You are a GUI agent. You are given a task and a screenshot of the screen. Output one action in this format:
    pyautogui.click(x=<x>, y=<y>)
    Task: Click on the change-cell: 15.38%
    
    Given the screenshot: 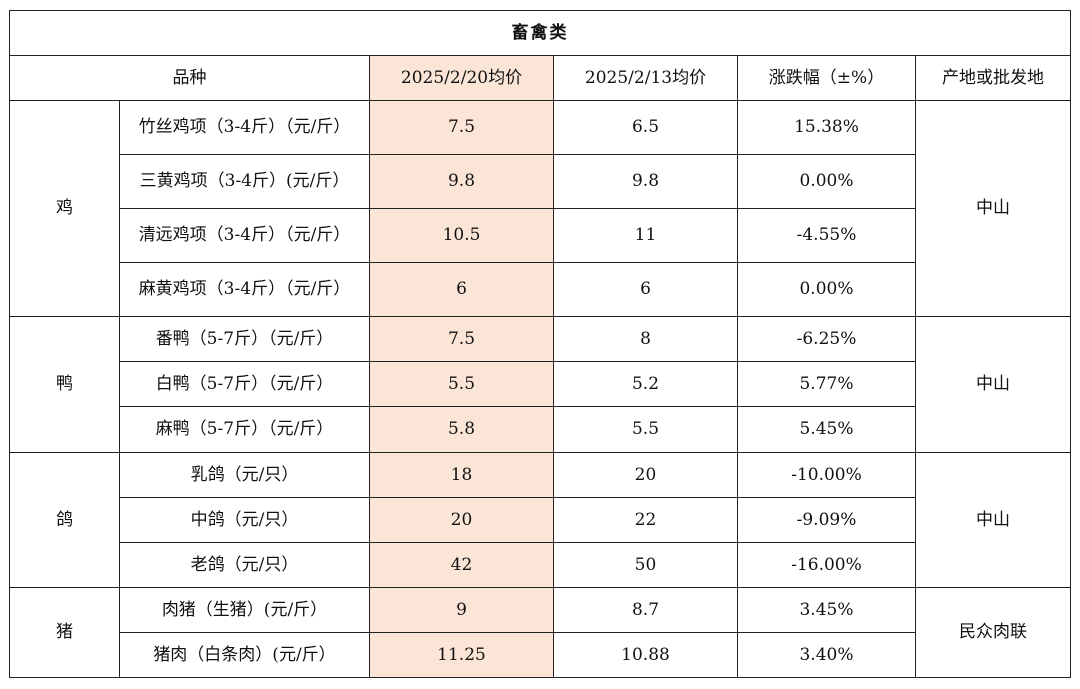 What is the action you would take?
    pyautogui.click(x=826, y=127)
    